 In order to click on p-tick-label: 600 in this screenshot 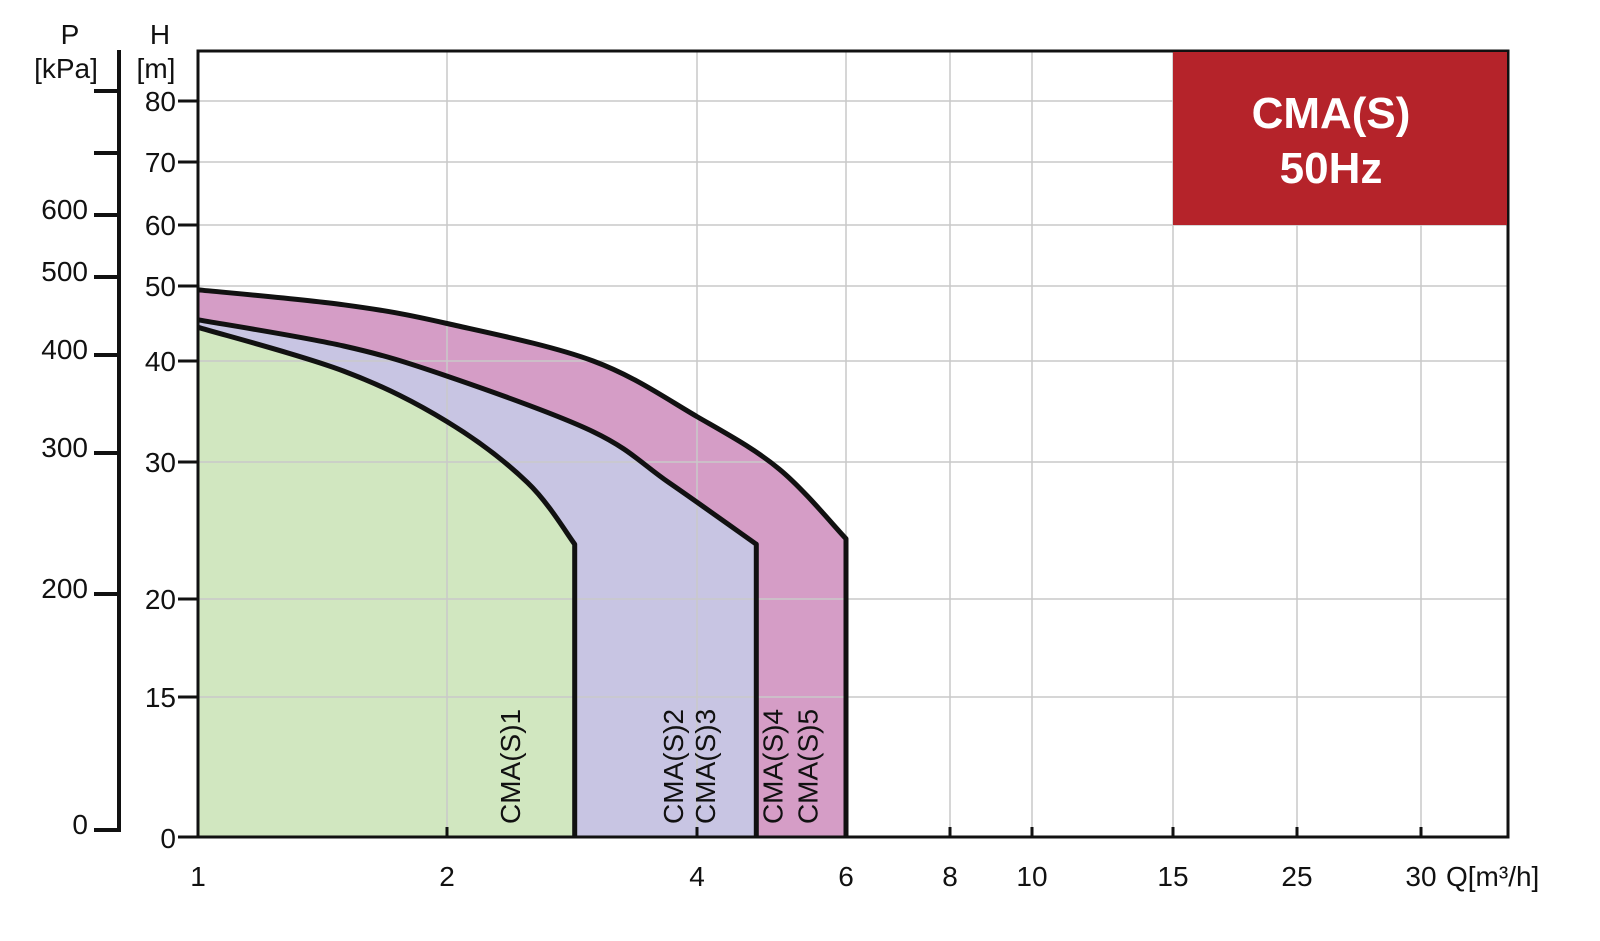, I will do `click(64, 209)`.